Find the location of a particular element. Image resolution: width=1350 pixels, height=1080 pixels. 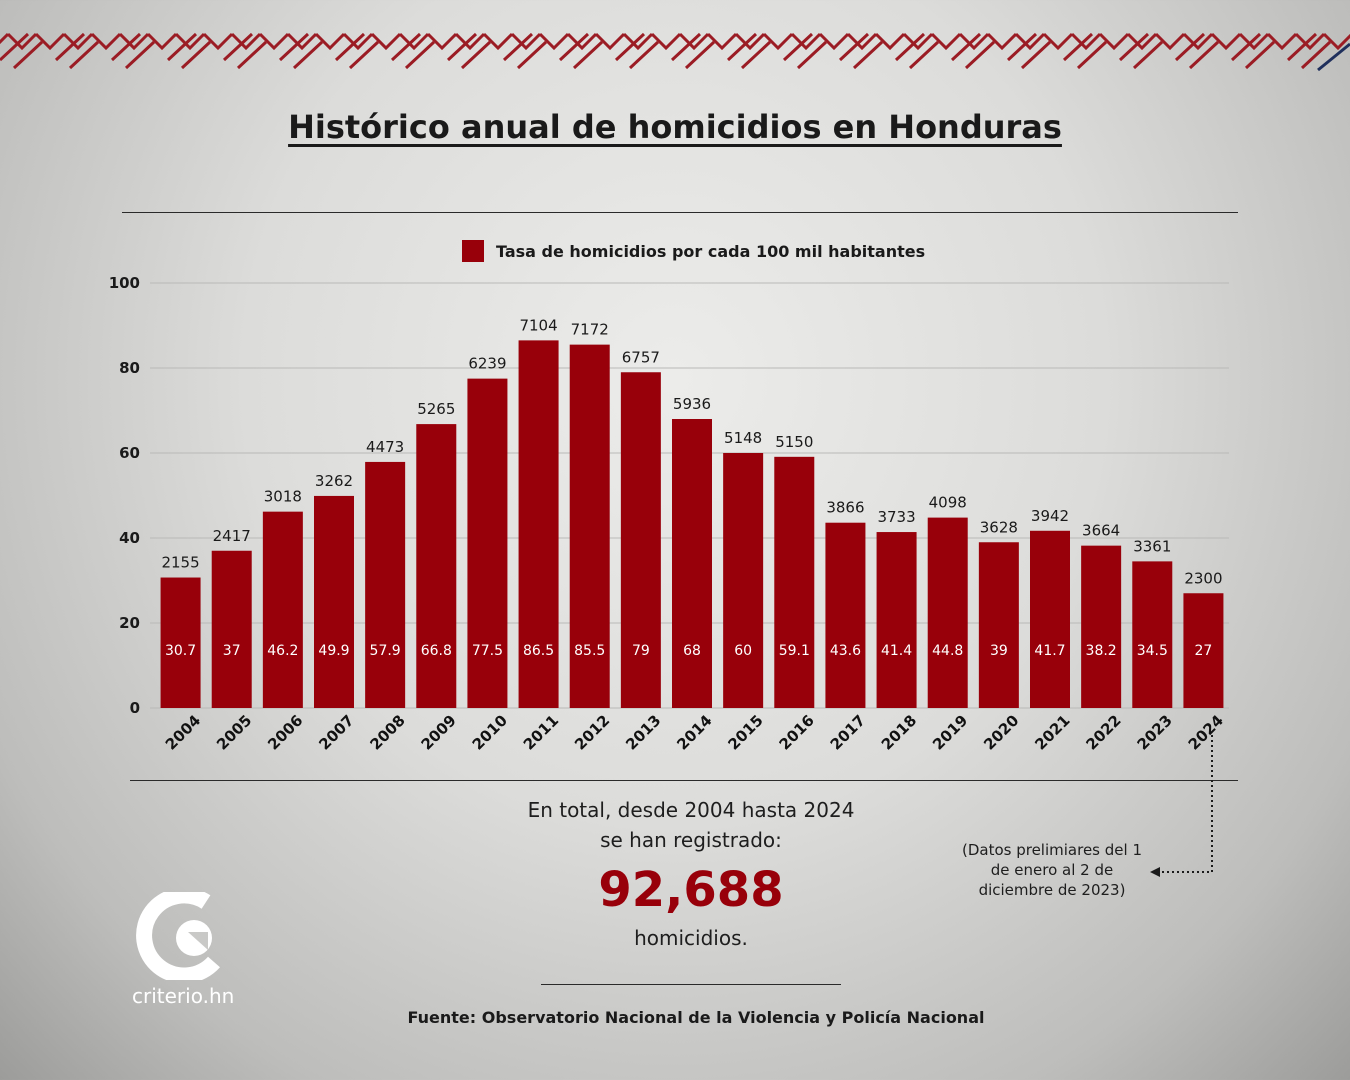

x-tick-label: 2023 is located at coordinates (1155, 732).